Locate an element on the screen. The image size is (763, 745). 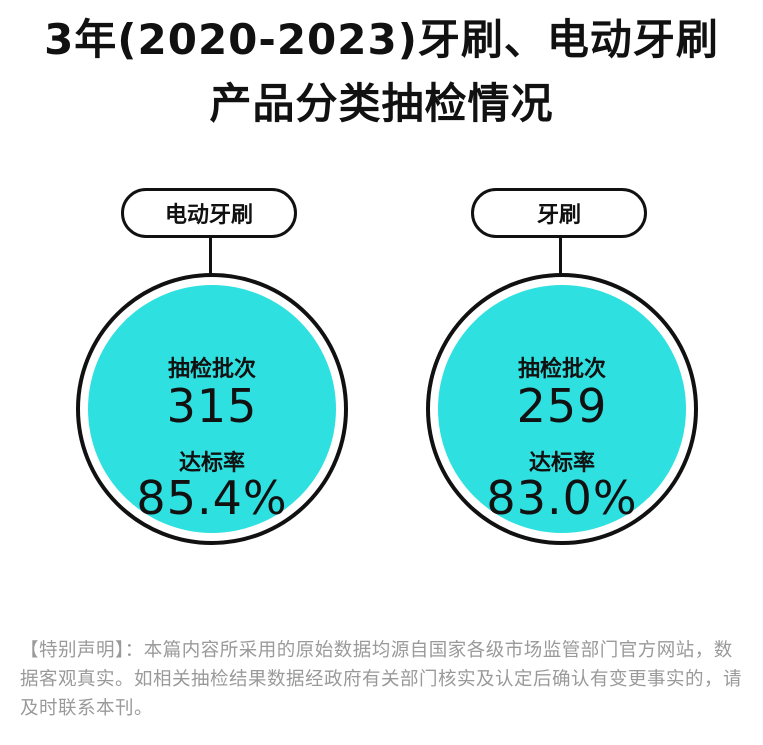
stat-circle-outline: 抽检批次 259 达标率 83.0% is located at coordinates (562, 409).